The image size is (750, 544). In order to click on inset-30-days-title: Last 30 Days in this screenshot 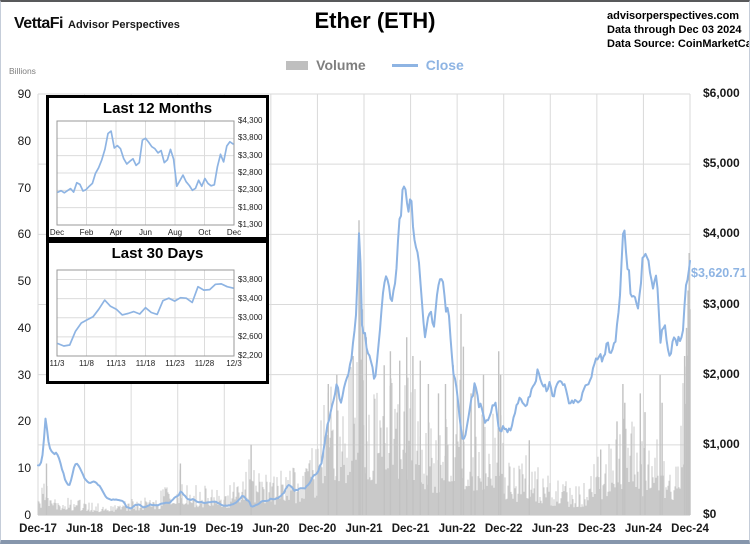, I will do `click(157, 253)`.